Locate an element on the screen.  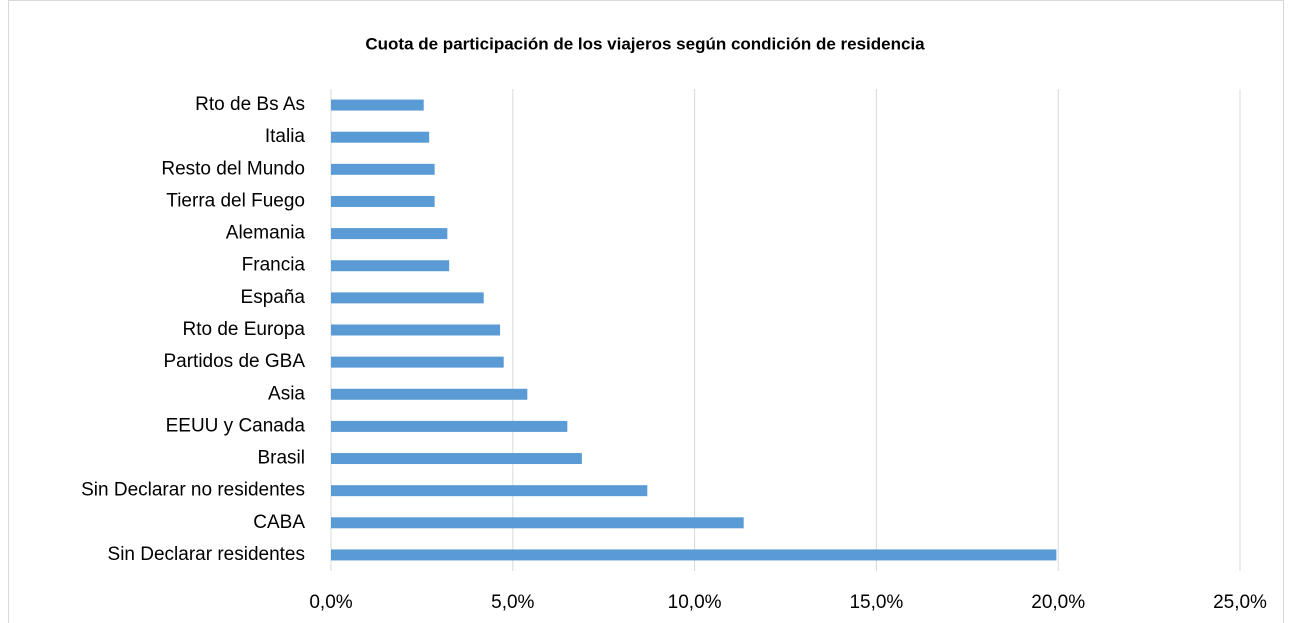
y-tick-label: Resto del Mundo is located at coordinates (233, 168).